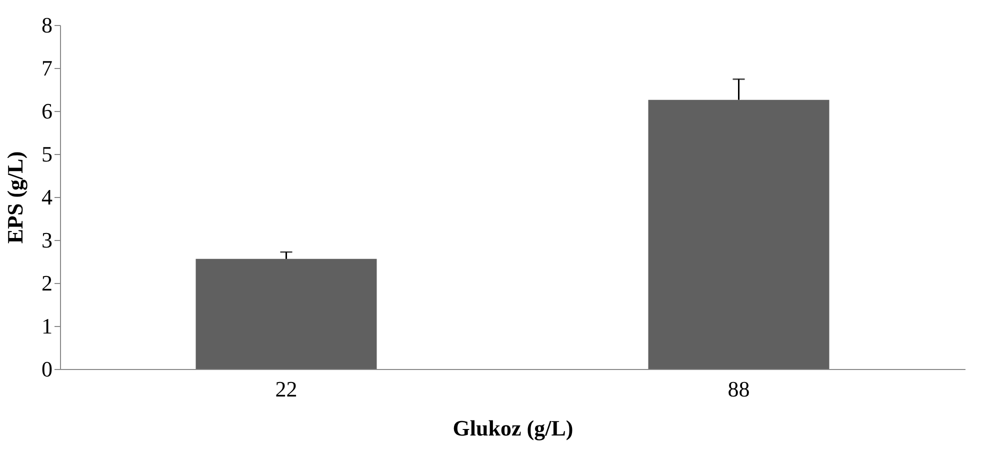  I want to click on y-tick-label: 4, so click(47, 197).